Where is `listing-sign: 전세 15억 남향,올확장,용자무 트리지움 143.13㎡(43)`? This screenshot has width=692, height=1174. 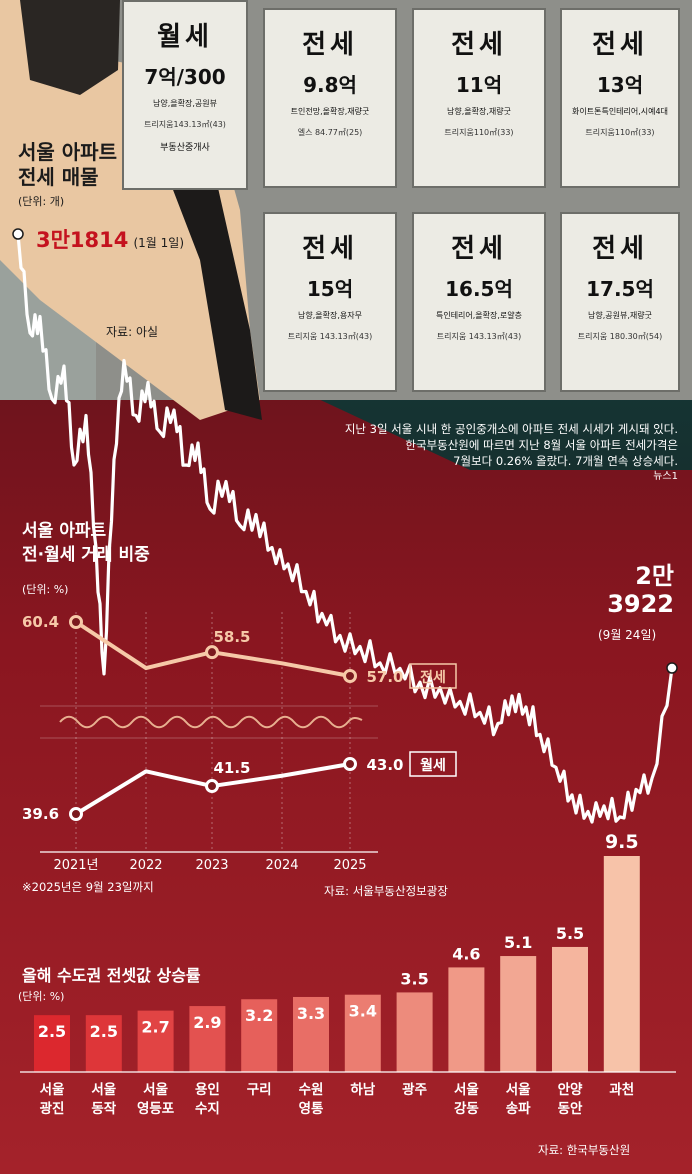 listing-sign: 전세 15억 남향,올확장,용자무 트리지움 143.13㎡(43) is located at coordinates (330, 302).